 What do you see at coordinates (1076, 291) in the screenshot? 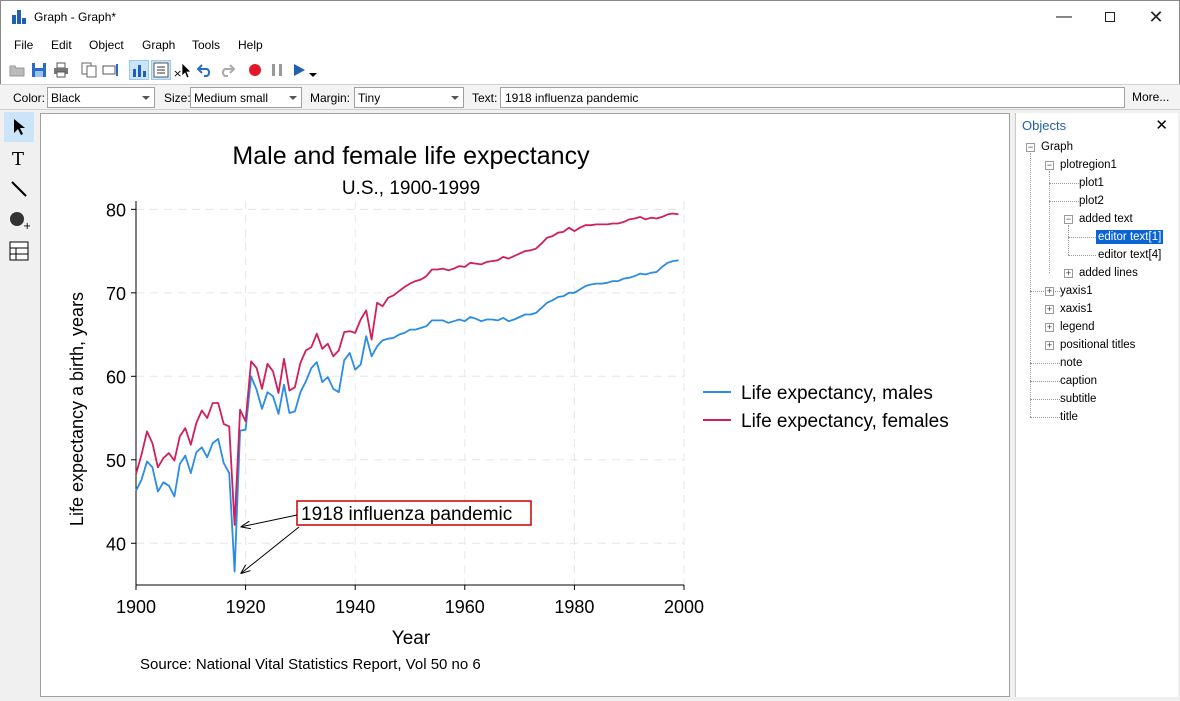
I see `tree-node-yaxis1: yaxis1` at bounding box center [1076, 291].